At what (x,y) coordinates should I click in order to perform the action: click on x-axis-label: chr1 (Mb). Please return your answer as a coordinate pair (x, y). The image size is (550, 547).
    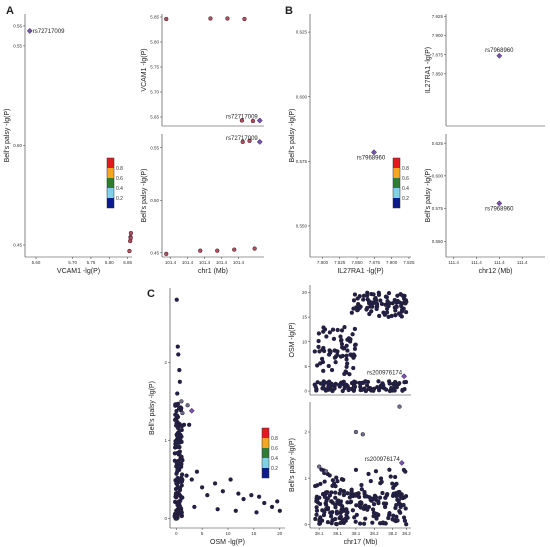
    Looking at the image, I should click on (213, 271).